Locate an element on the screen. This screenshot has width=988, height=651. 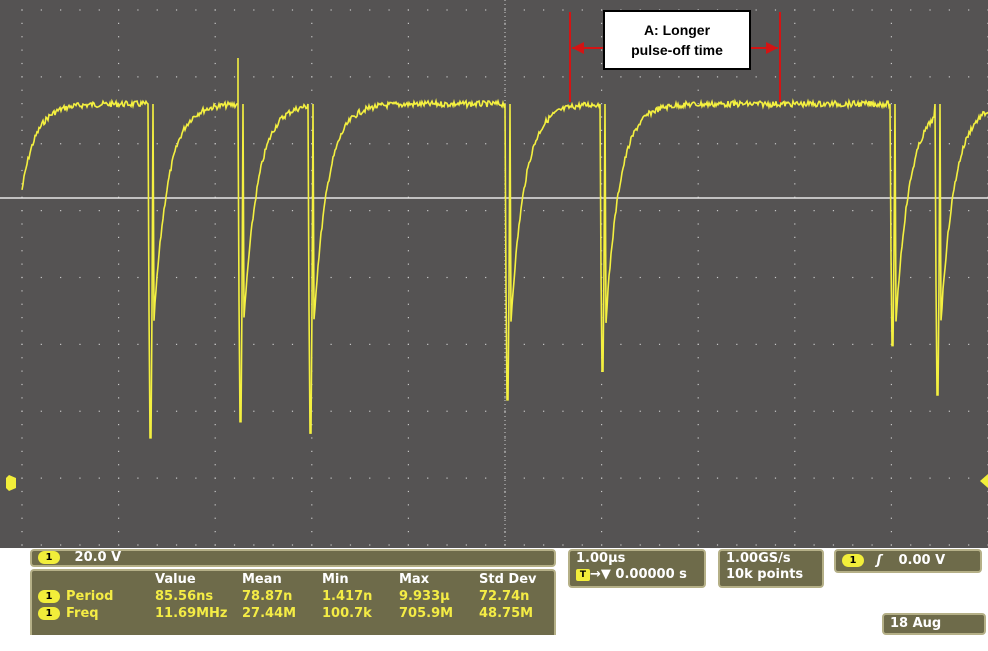
channel-scale-panel: 1 20.0 V is located at coordinates (293, 558).